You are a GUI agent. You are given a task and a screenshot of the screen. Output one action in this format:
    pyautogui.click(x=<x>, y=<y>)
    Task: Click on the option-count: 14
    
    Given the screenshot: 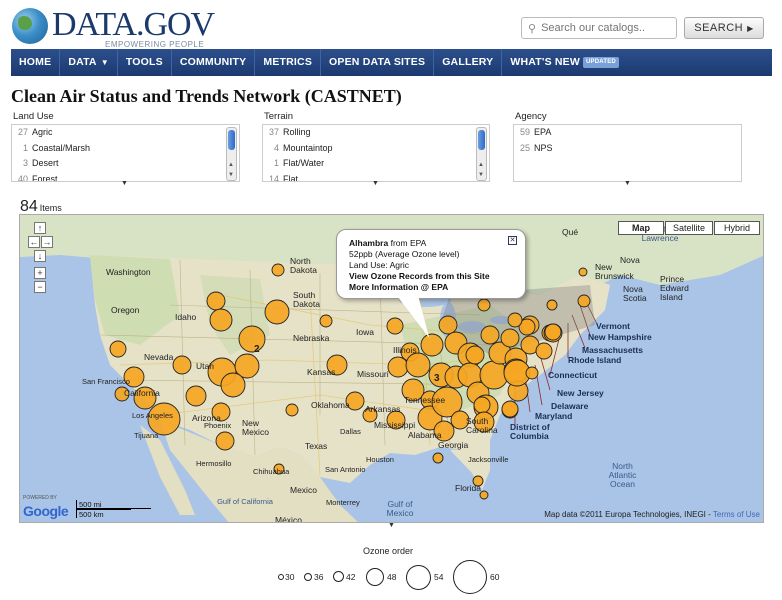 What is the action you would take?
    pyautogui.click(x=273, y=177)
    